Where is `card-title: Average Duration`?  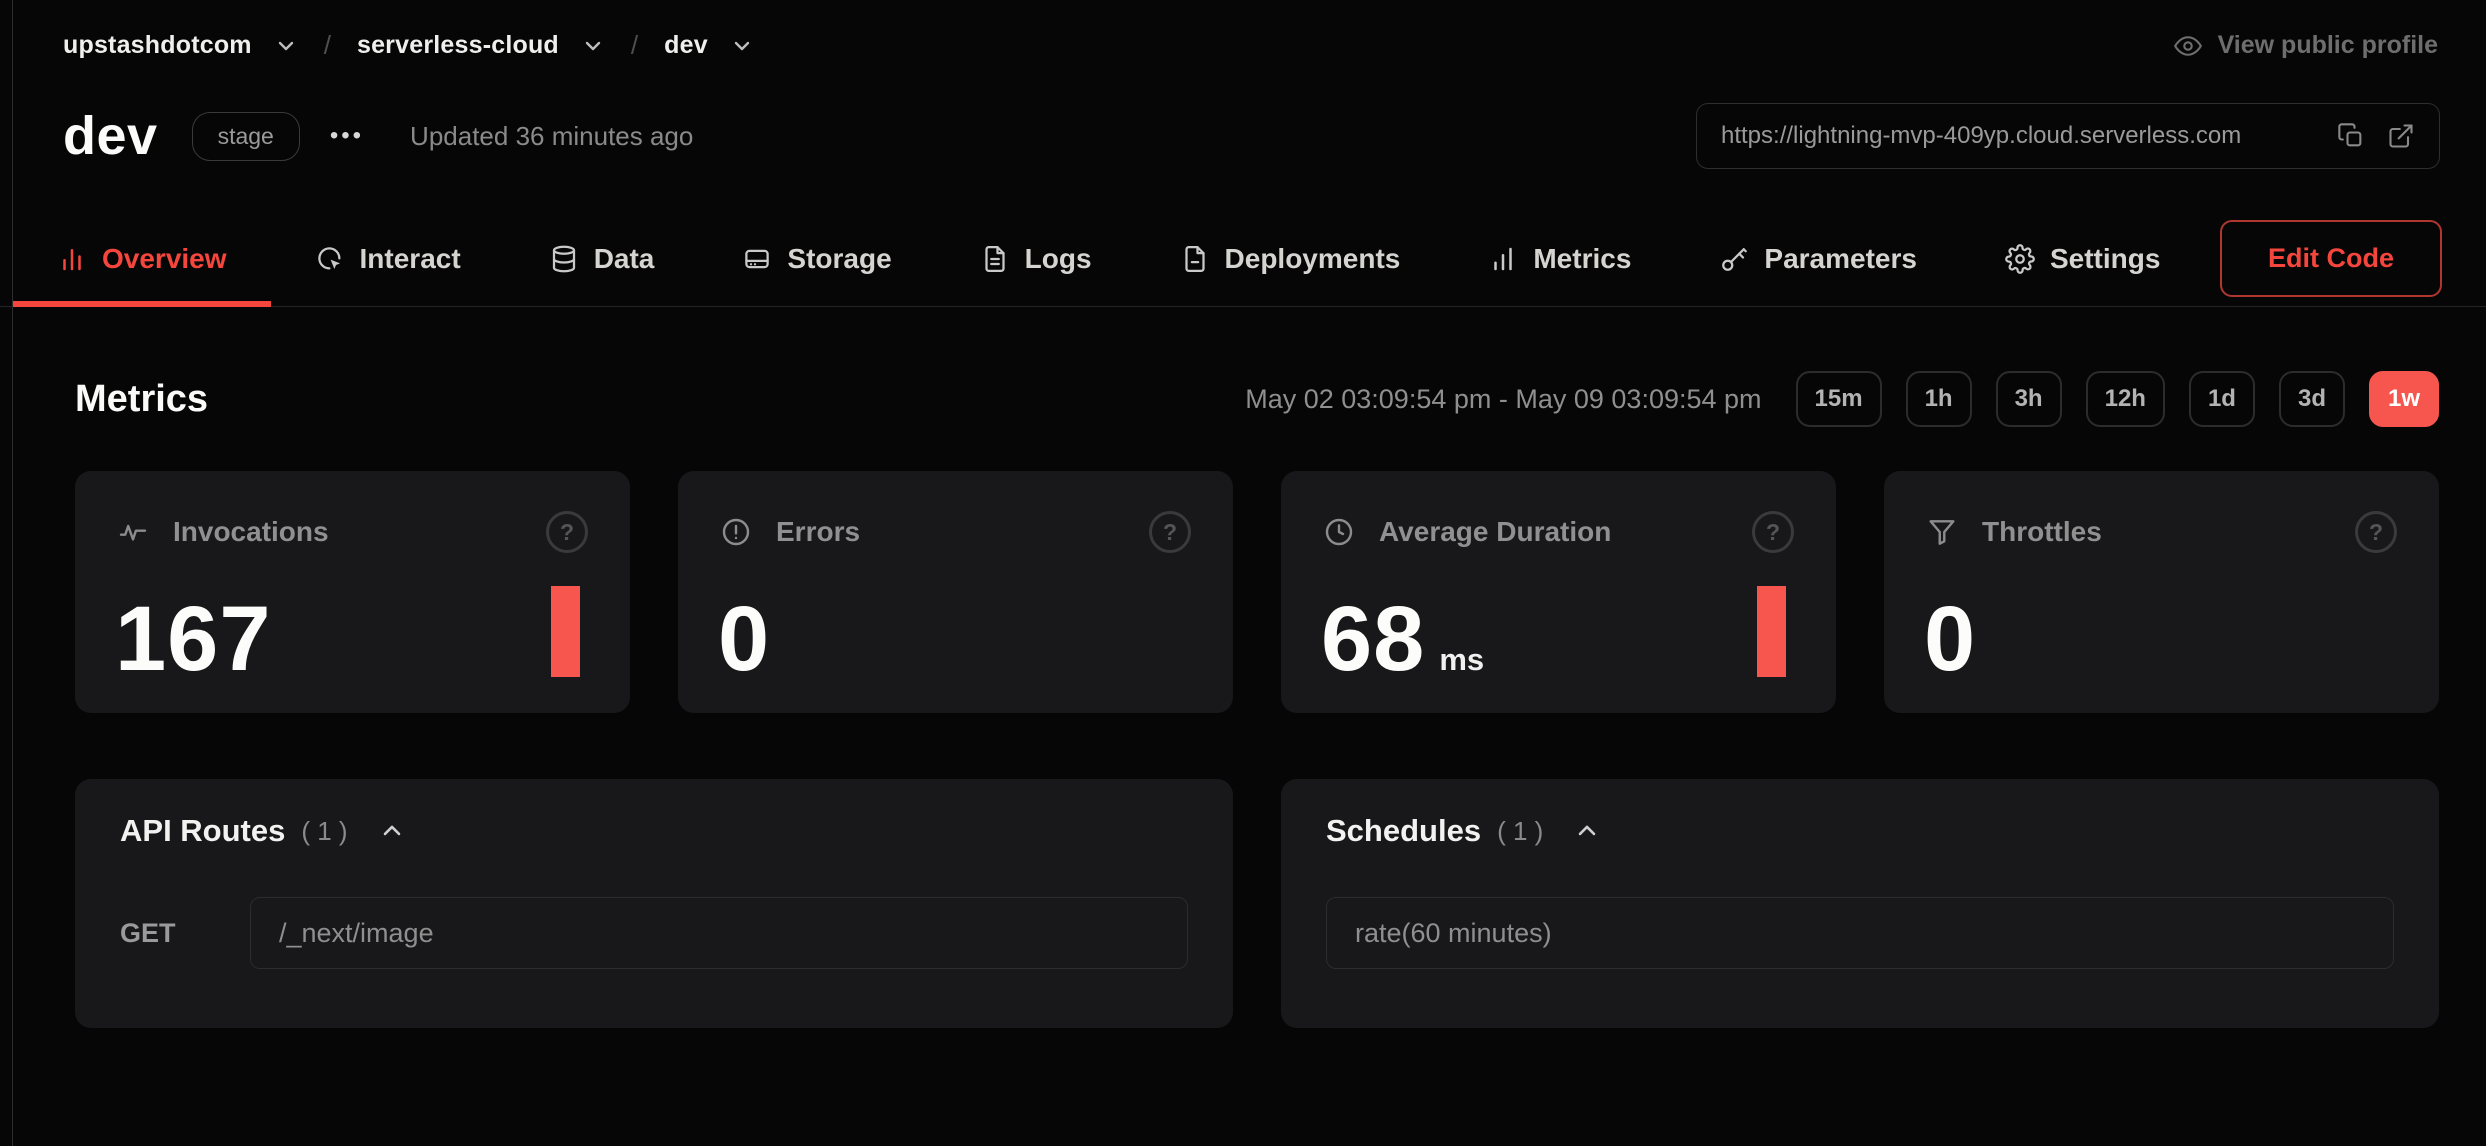
card-title: Average Duration is located at coordinates (1495, 531).